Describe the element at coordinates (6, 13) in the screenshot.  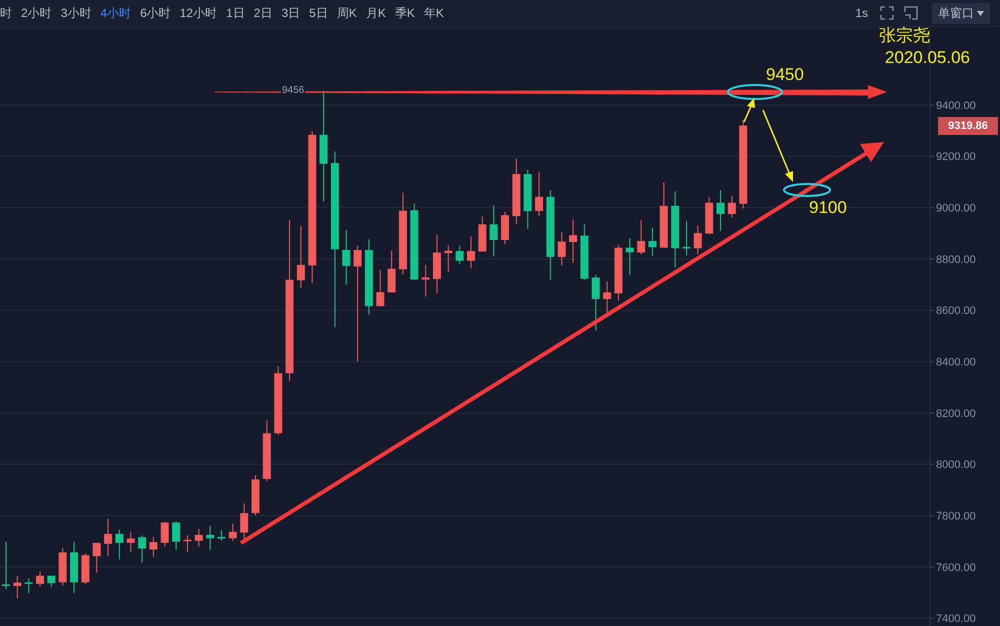
I see `text: 时` at that location.